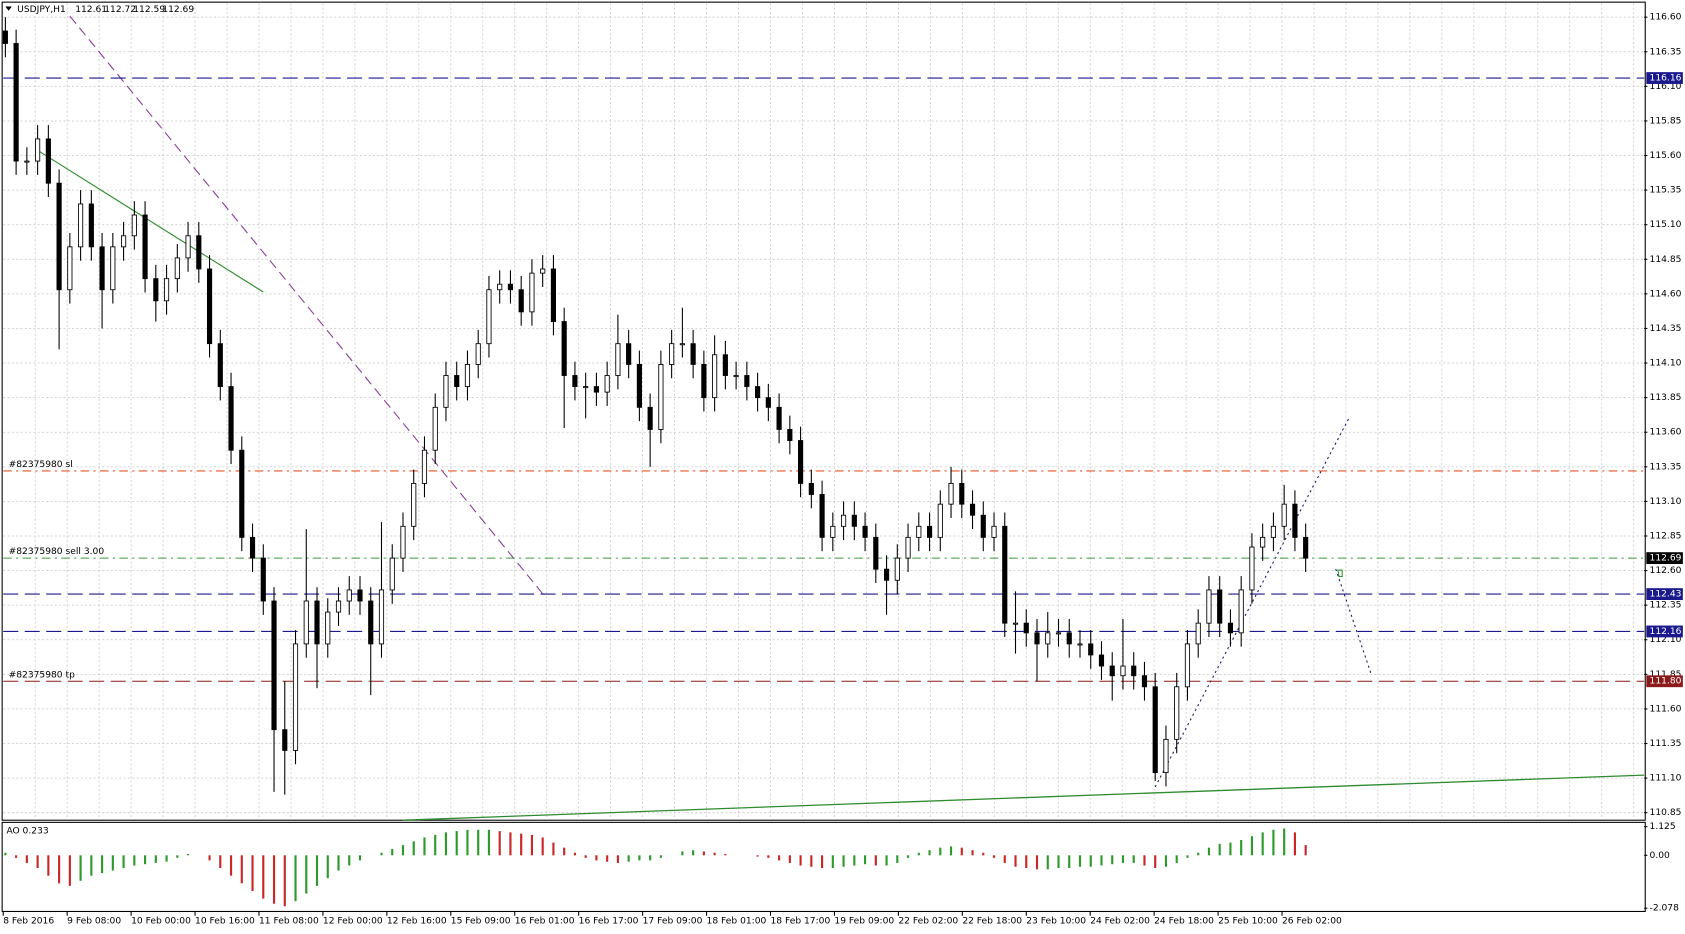  What do you see at coordinates (8, 8) in the screenshot?
I see `menu-icon` at bounding box center [8, 8].